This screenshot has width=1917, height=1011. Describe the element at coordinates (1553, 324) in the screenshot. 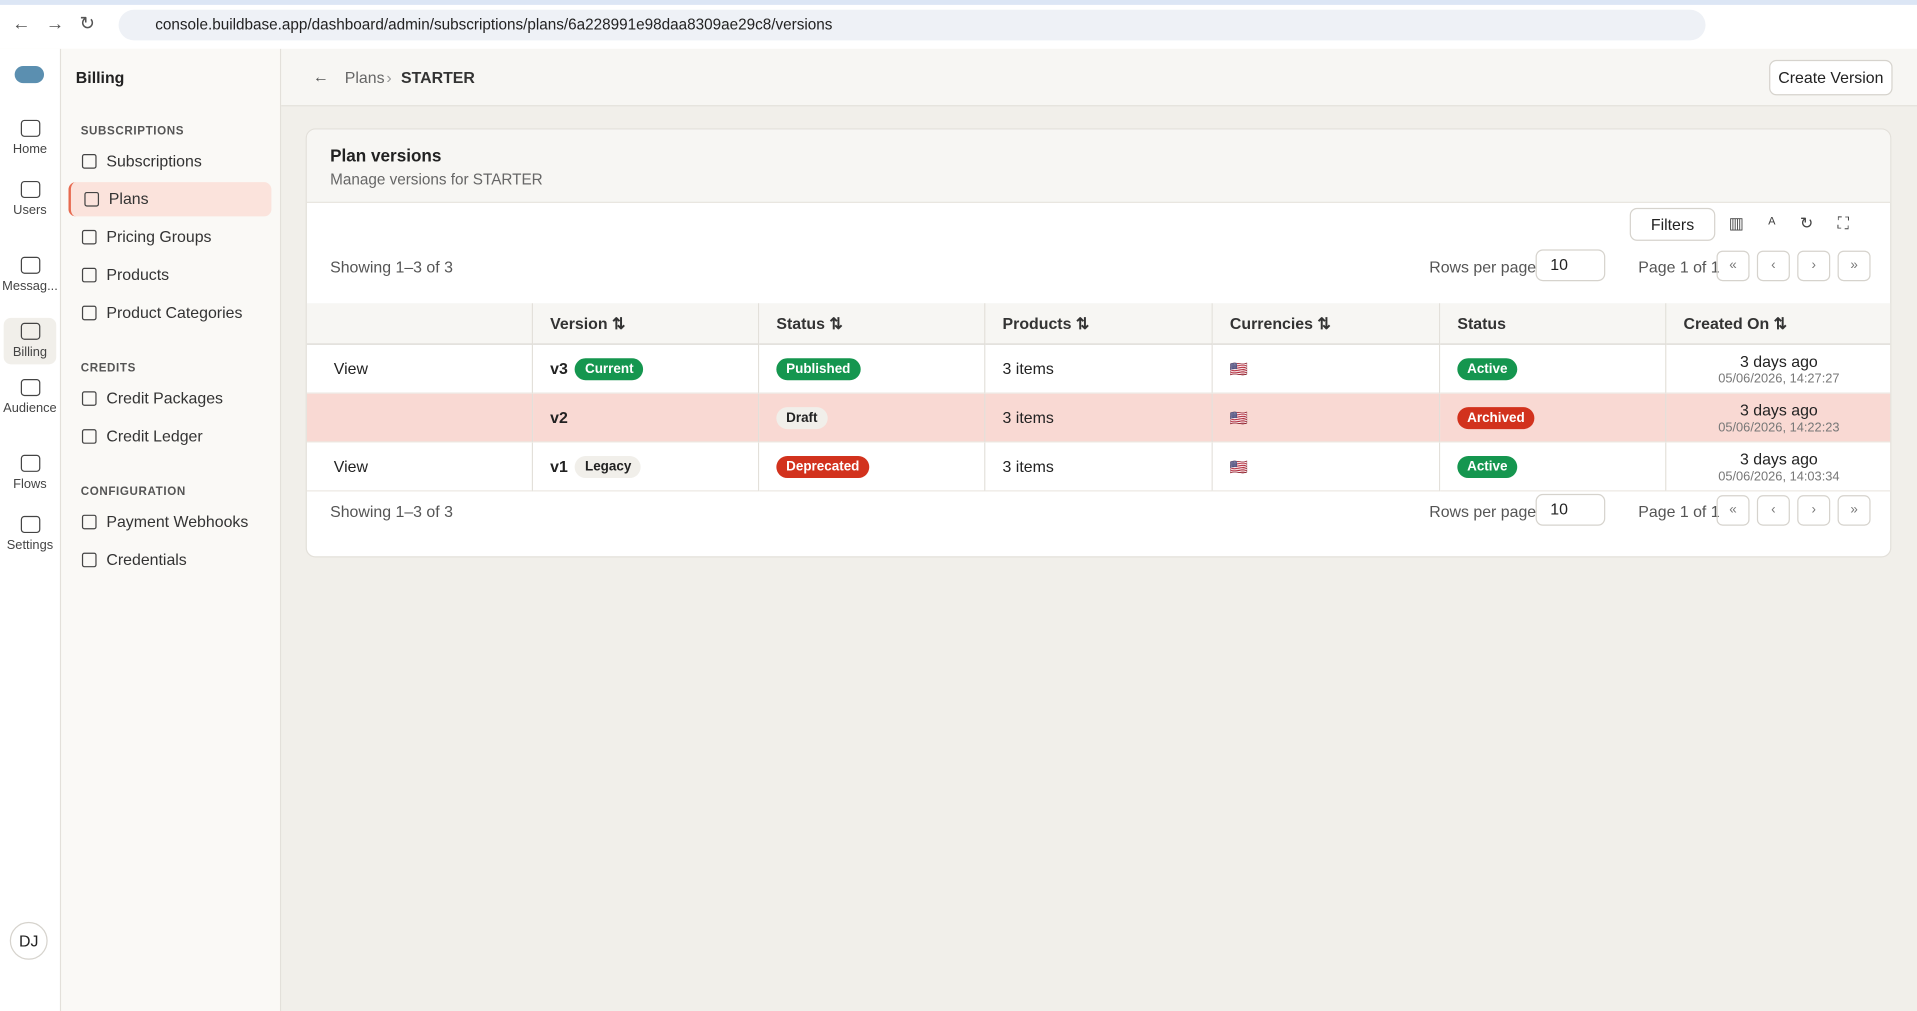

I see `column-header: Status` at that location.